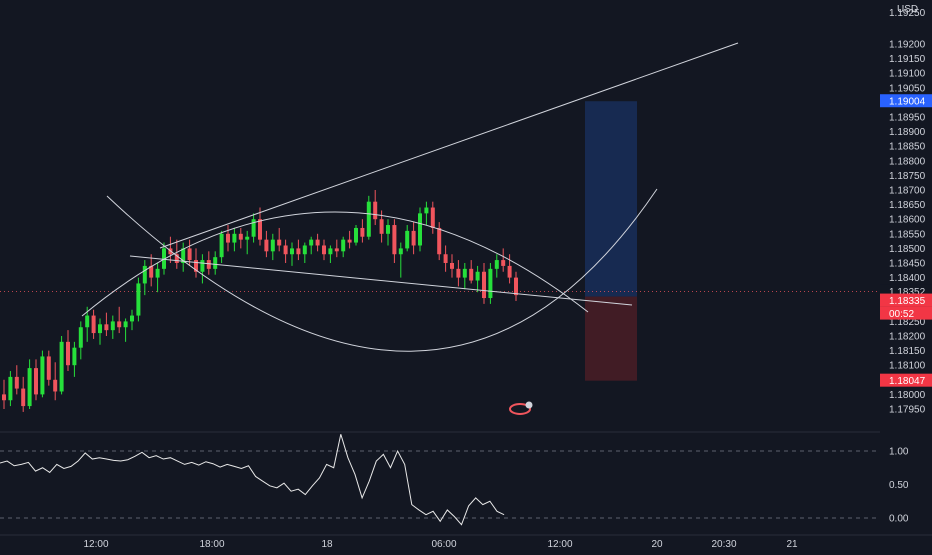  I want to click on price-axis-tick: 1.19200, so click(907, 45).